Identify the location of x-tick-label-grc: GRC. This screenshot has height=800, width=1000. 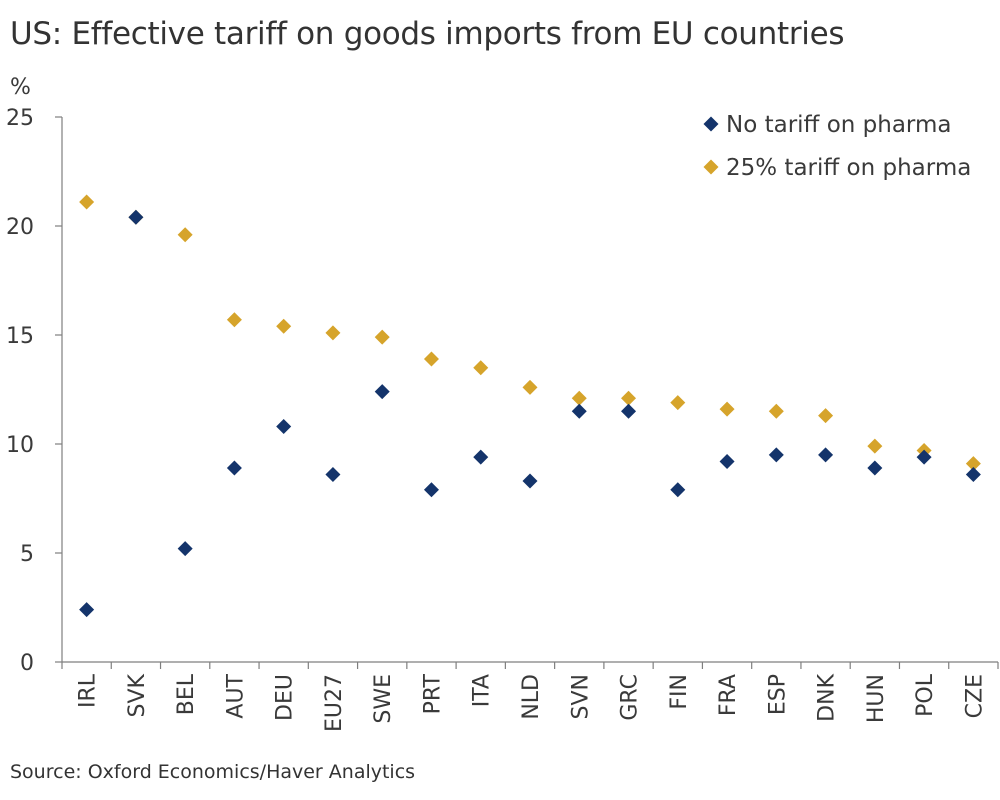
(630, 697).